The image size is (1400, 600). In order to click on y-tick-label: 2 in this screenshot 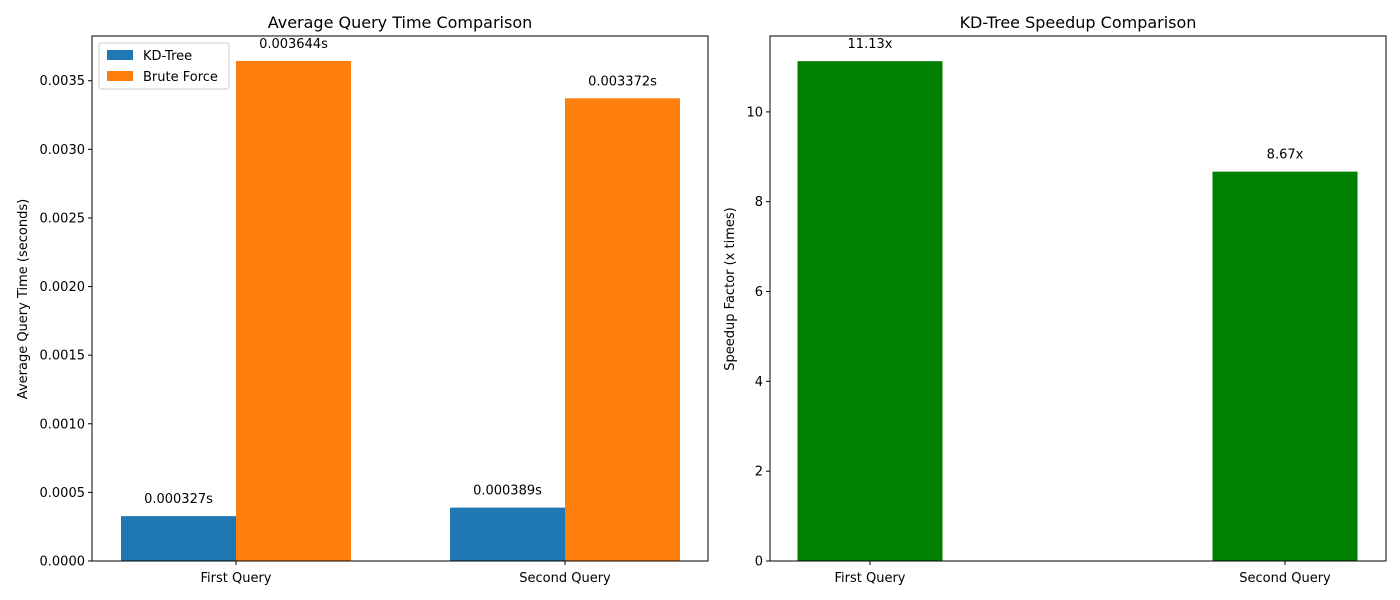, I will do `click(759, 472)`.